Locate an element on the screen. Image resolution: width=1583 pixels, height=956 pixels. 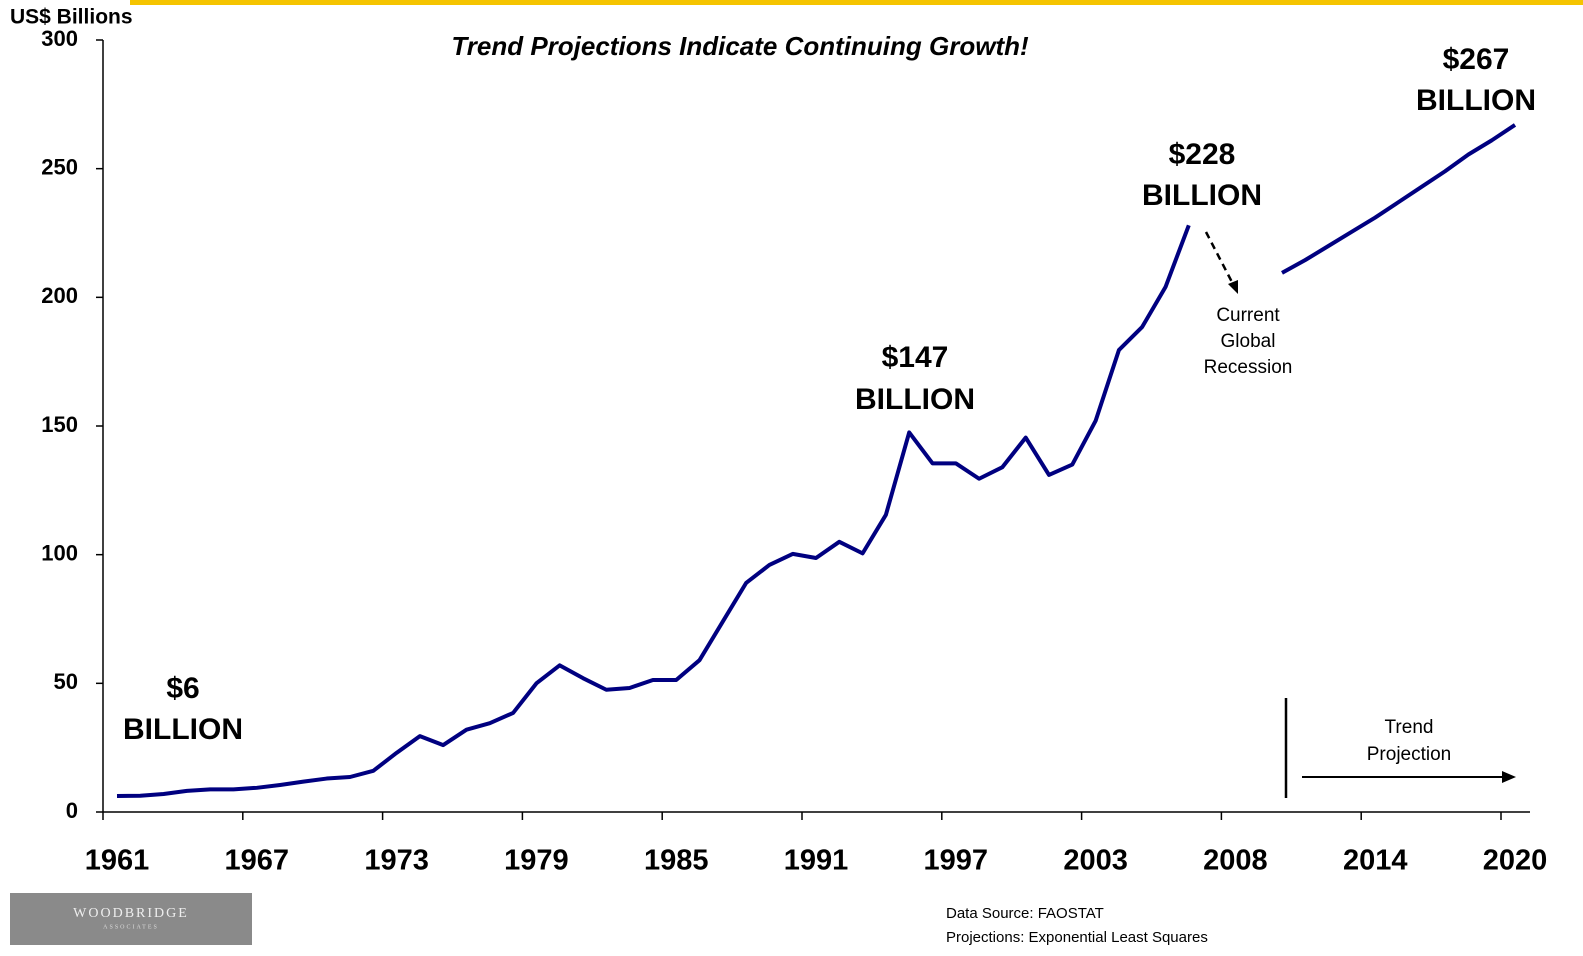
x-tick-label: 2003 is located at coordinates (1095, 861).